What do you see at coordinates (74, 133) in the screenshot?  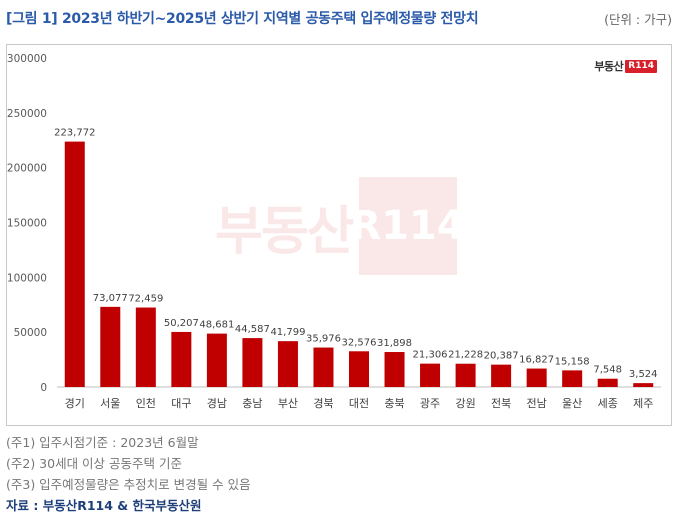 I see `data-label: 223,772` at bounding box center [74, 133].